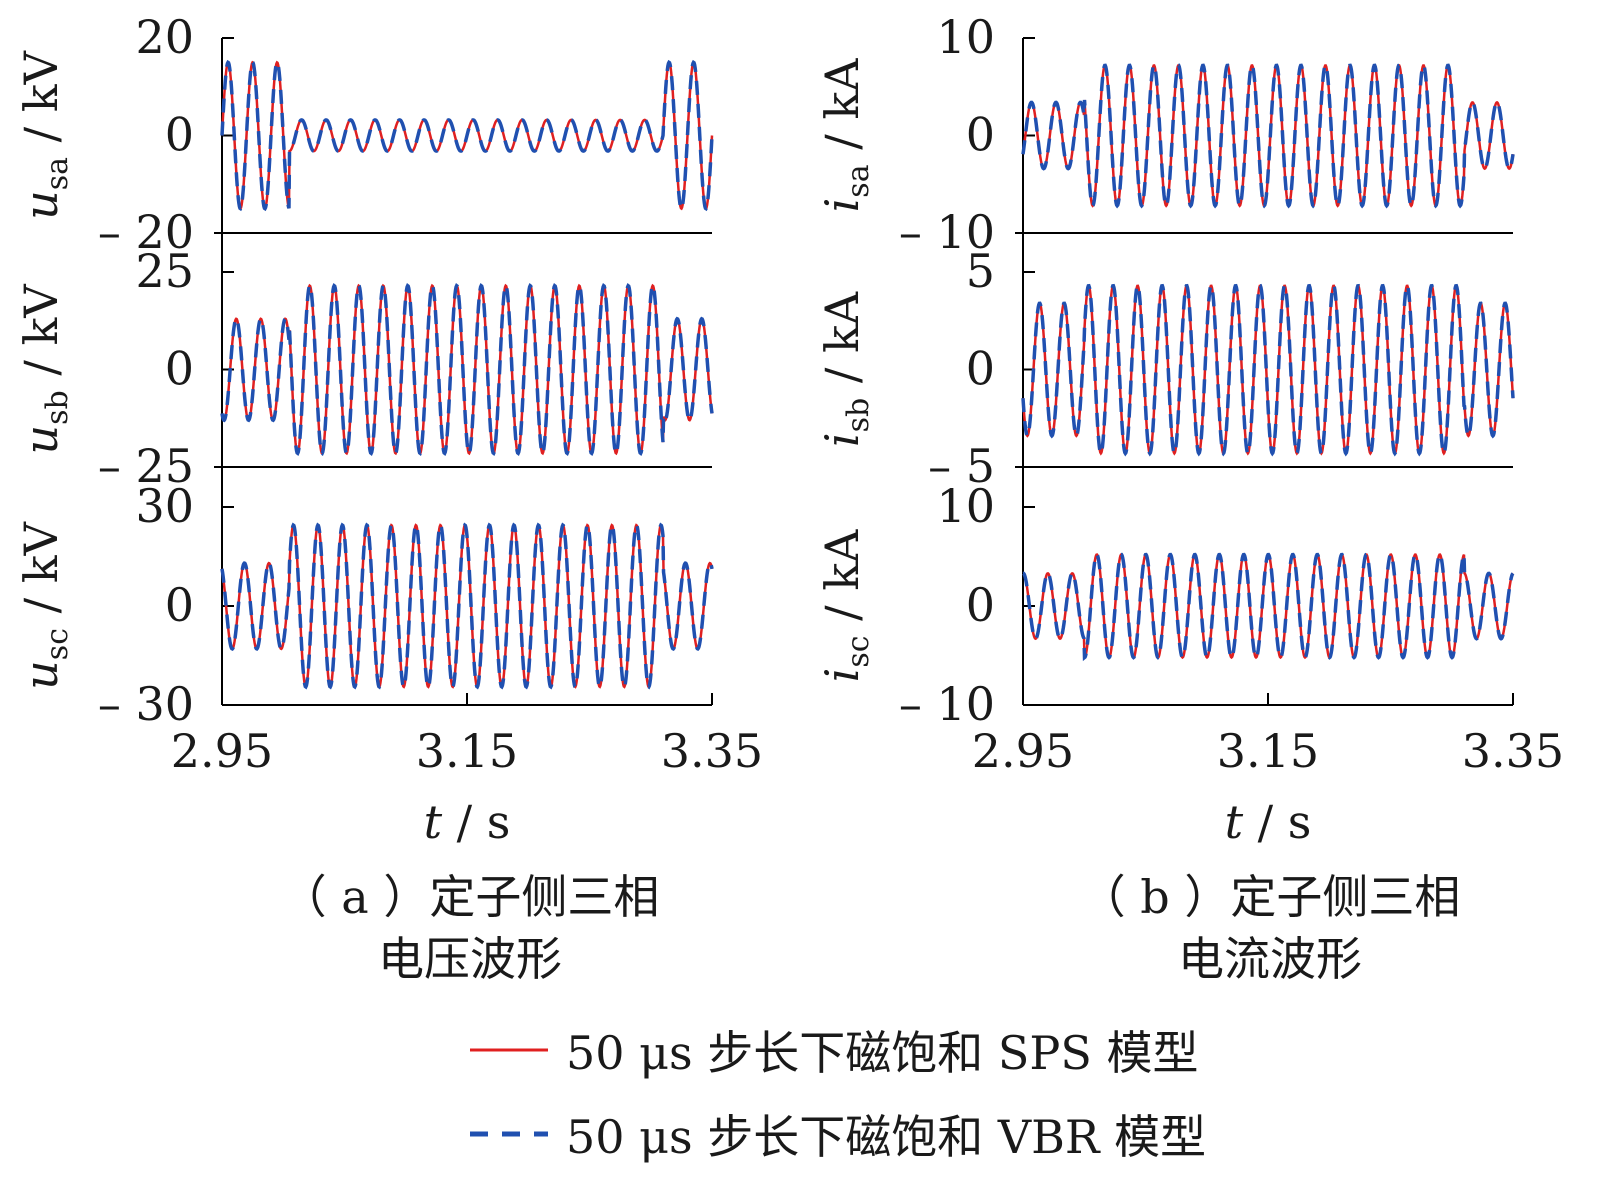  I want to click on y-tick-label-b-0-1: 0, so click(980, 135).